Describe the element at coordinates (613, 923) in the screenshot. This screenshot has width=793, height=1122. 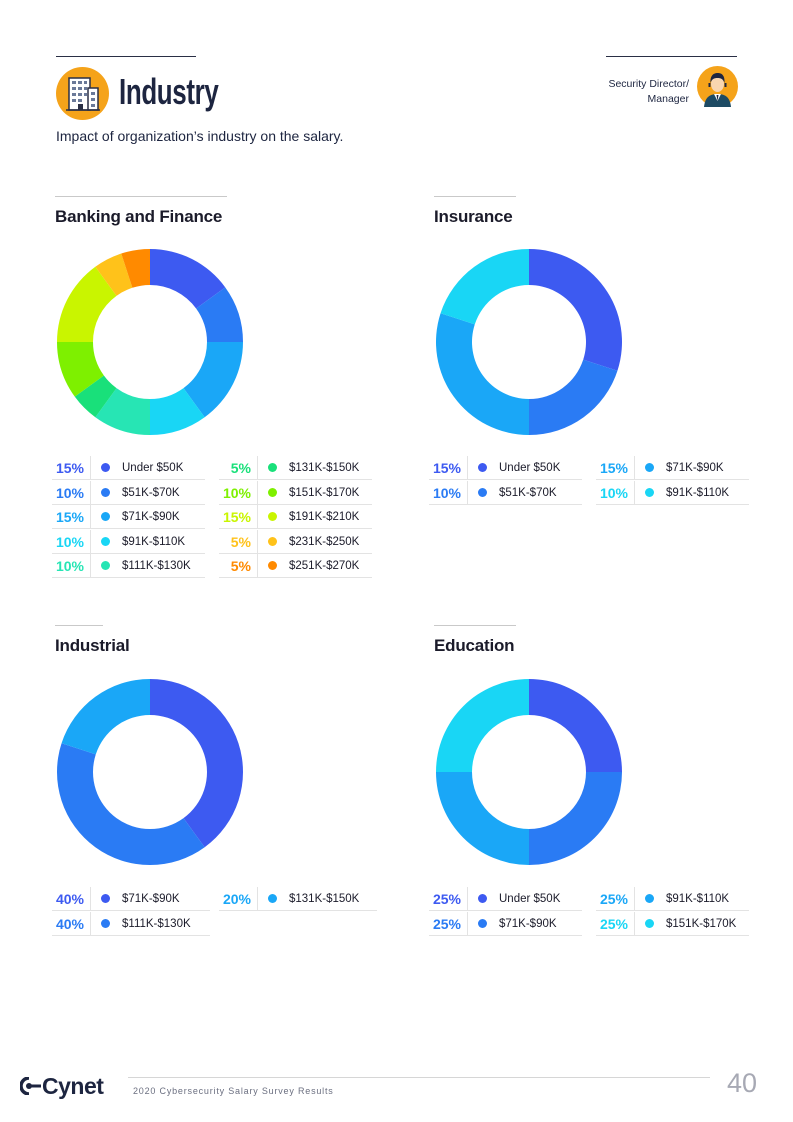
I see `legend-percent: 25%` at that location.